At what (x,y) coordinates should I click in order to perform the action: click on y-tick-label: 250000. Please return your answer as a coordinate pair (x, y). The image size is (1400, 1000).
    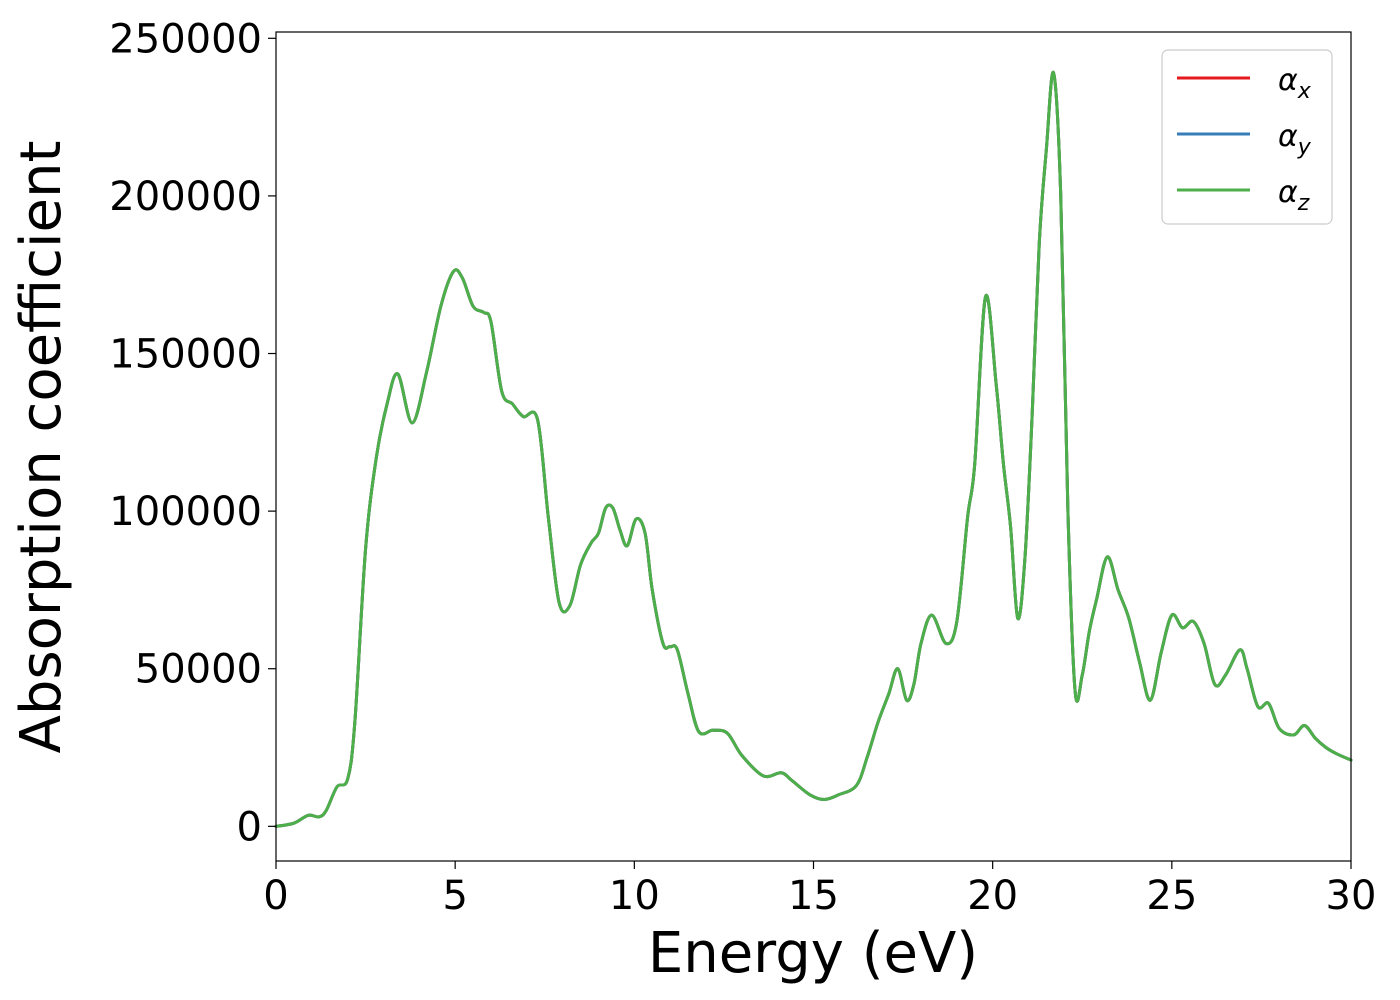
    Looking at the image, I should click on (185, 39).